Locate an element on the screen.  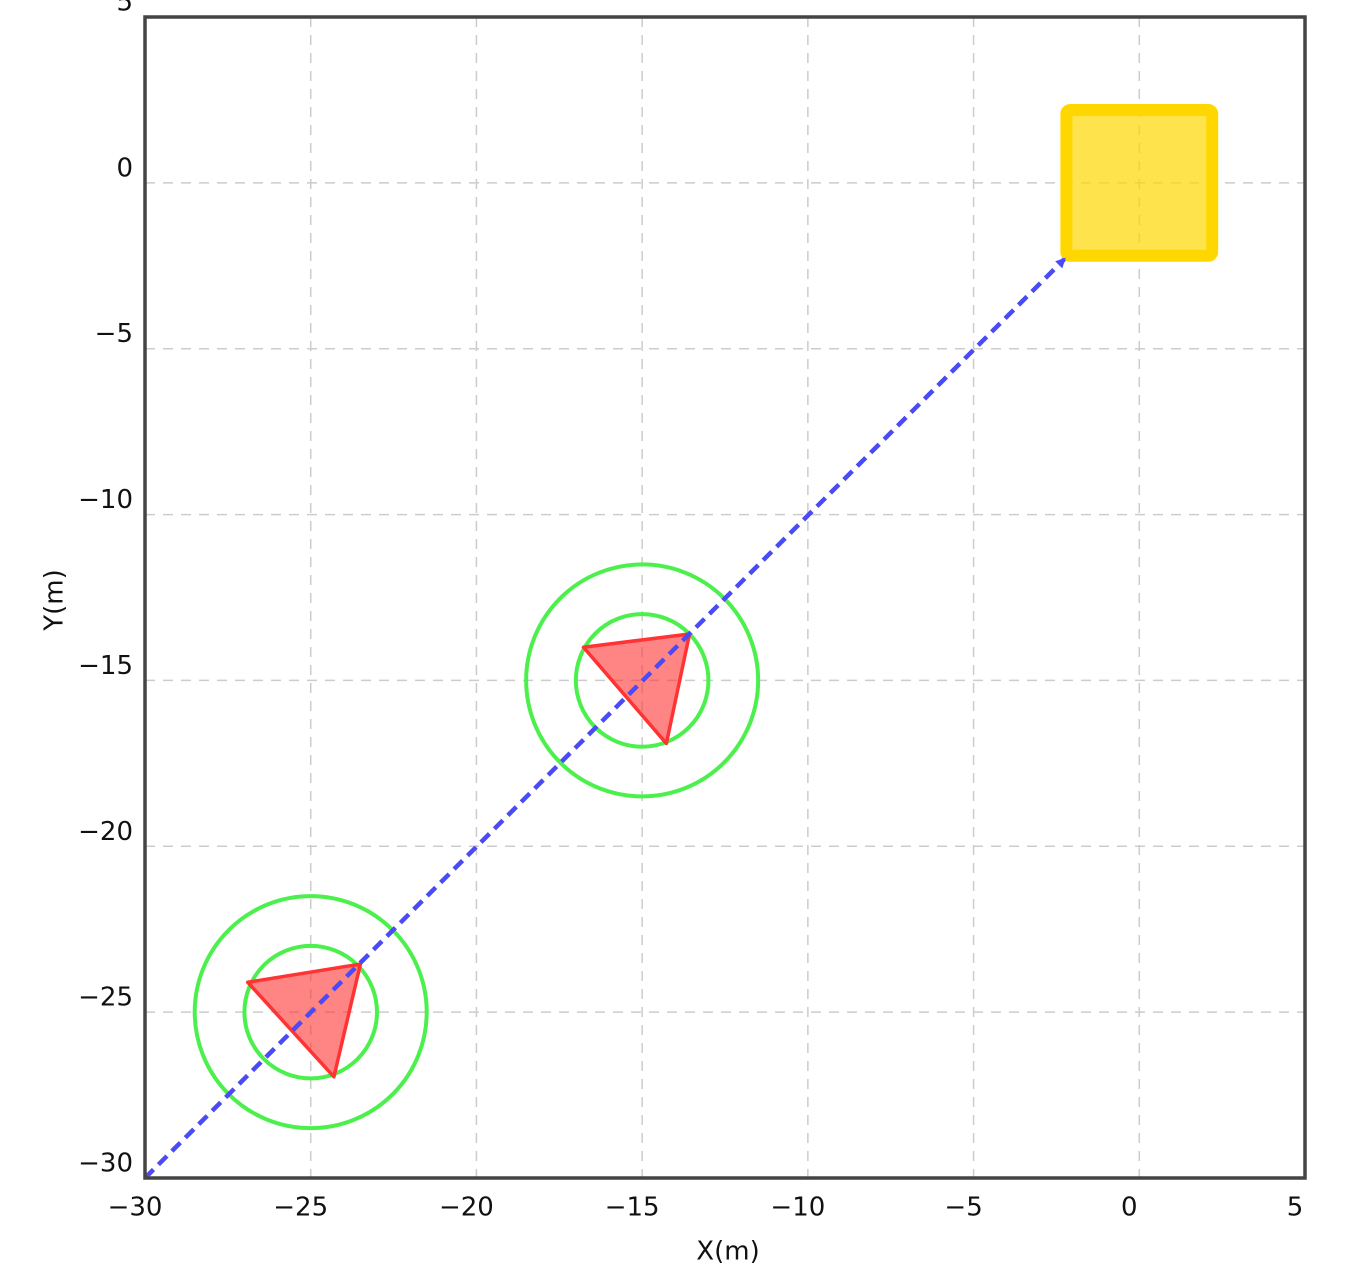
y-tick-label: 5 is located at coordinates (124, 9).